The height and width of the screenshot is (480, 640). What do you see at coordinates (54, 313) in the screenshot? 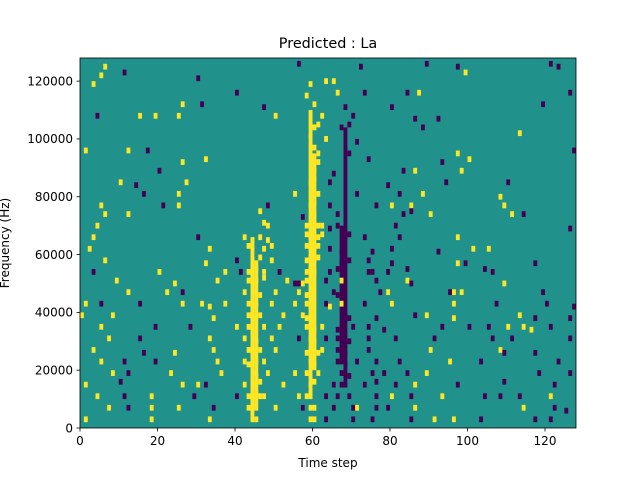
I see `y-tick-label-2: 40000` at bounding box center [54, 313].